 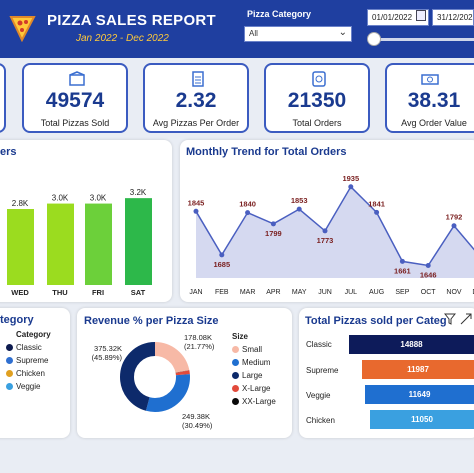 What do you see at coordinates (259, 401) in the screenshot?
I see `legend-label: XX-Large` at bounding box center [259, 401].